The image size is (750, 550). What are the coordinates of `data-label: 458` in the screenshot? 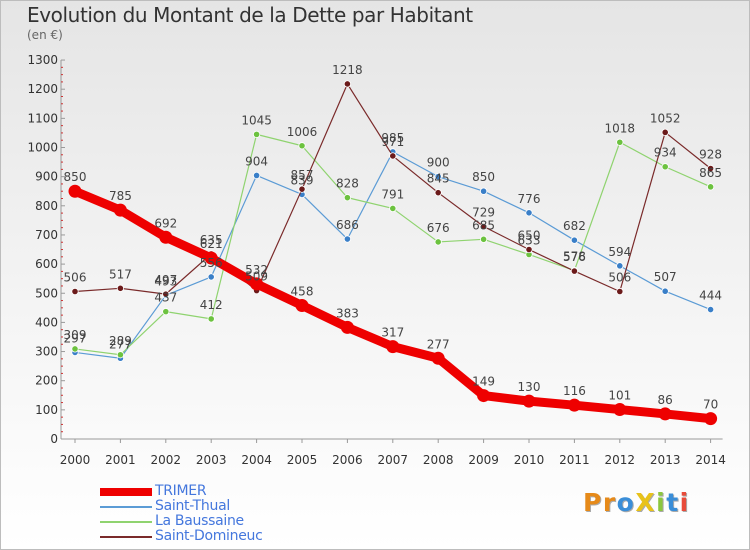 It's located at (302, 291).